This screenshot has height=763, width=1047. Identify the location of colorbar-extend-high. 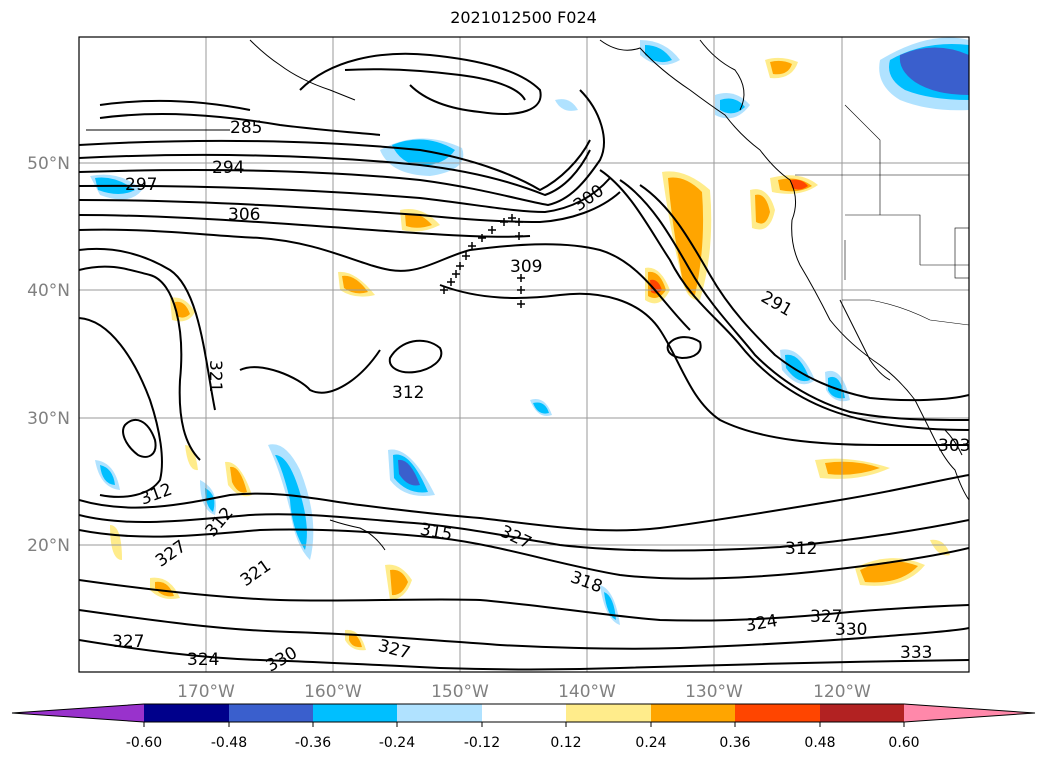
(969, 713).